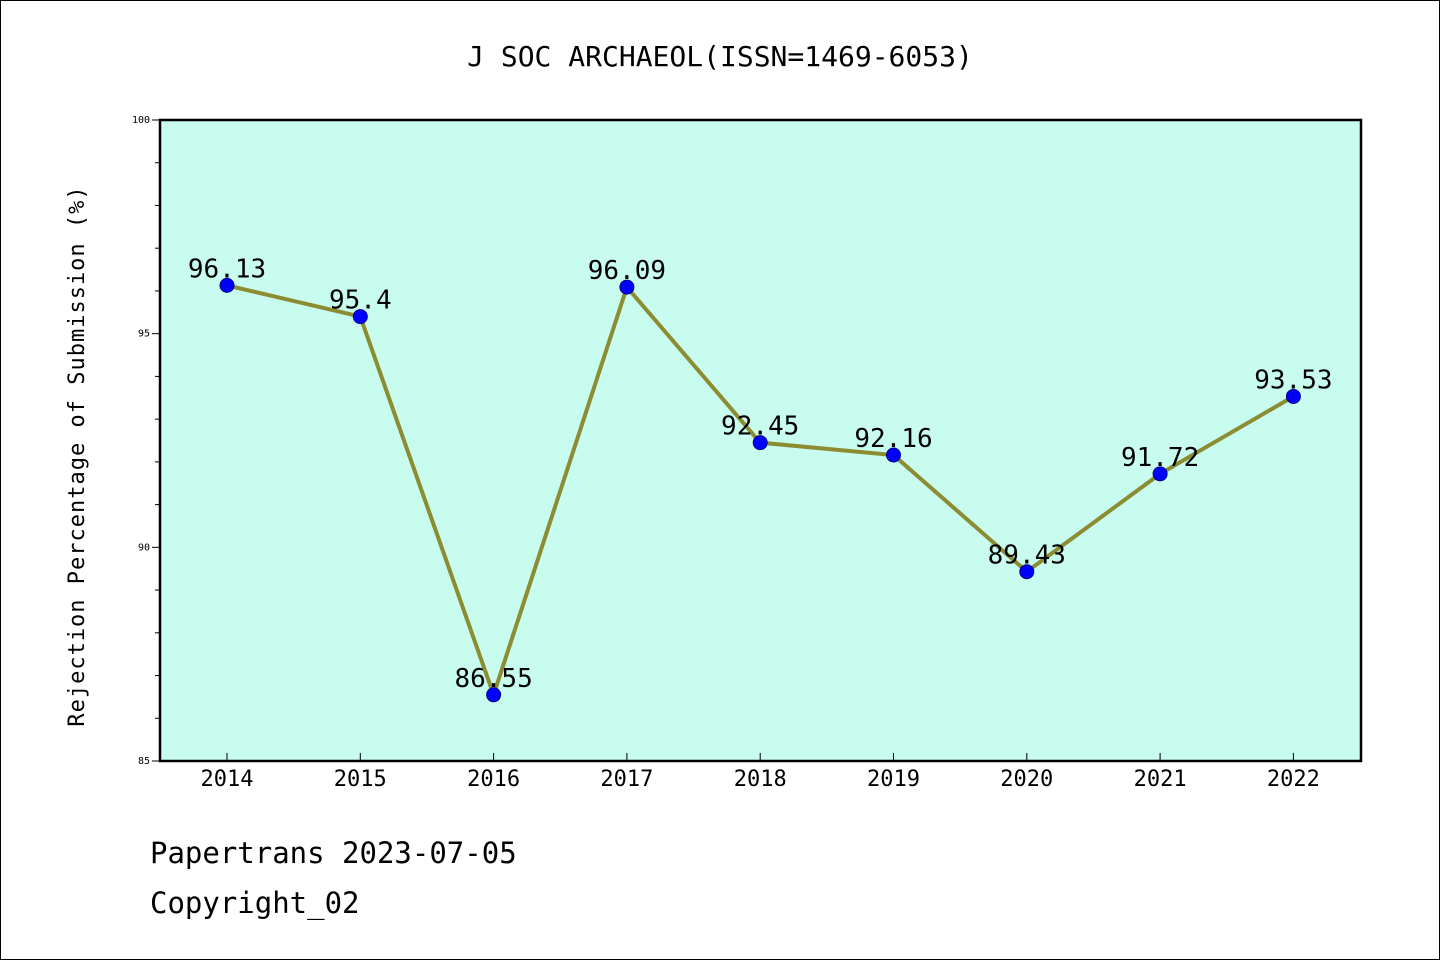 Image resolution: width=1440 pixels, height=960 pixels. I want to click on footer-copyright: Copyright_02, so click(255, 903).